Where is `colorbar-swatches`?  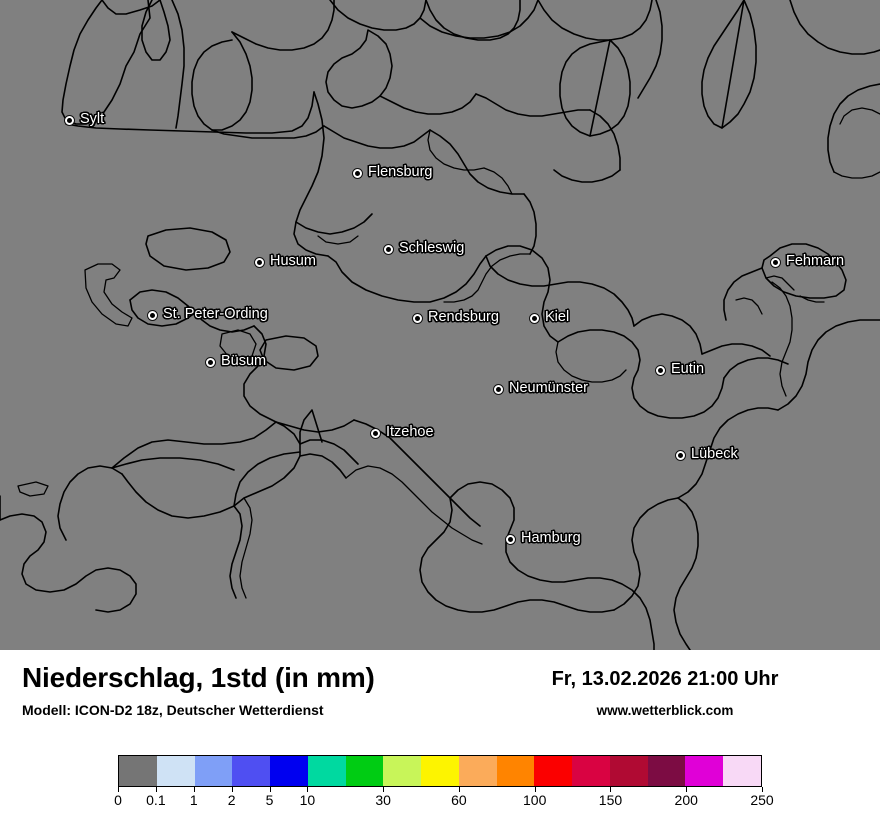
colorbar-swatches is located at coordinates (440, 771).